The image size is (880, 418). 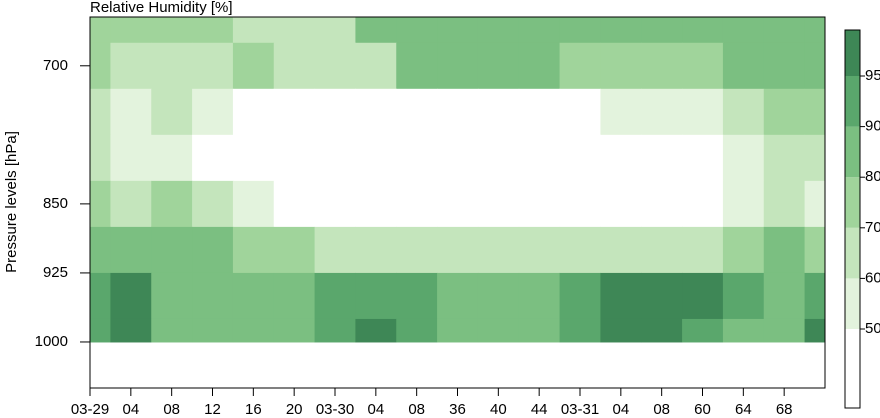 I want to click on colorbar-frame, so click(x=852, y=219).